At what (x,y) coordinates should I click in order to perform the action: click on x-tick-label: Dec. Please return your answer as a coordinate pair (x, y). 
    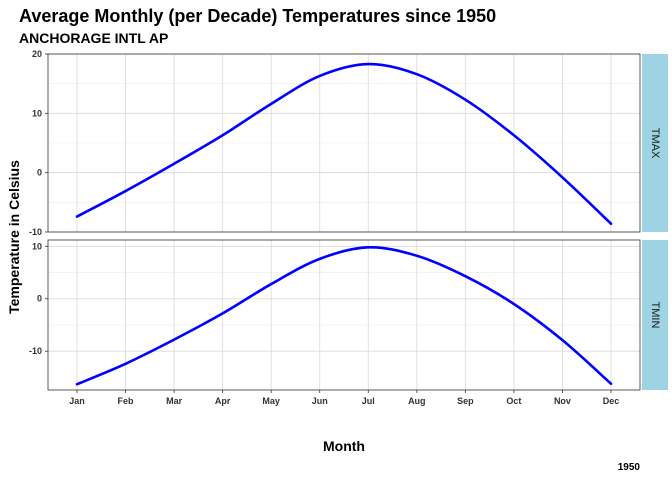
    Looking at the image, I should click on (611, 401).